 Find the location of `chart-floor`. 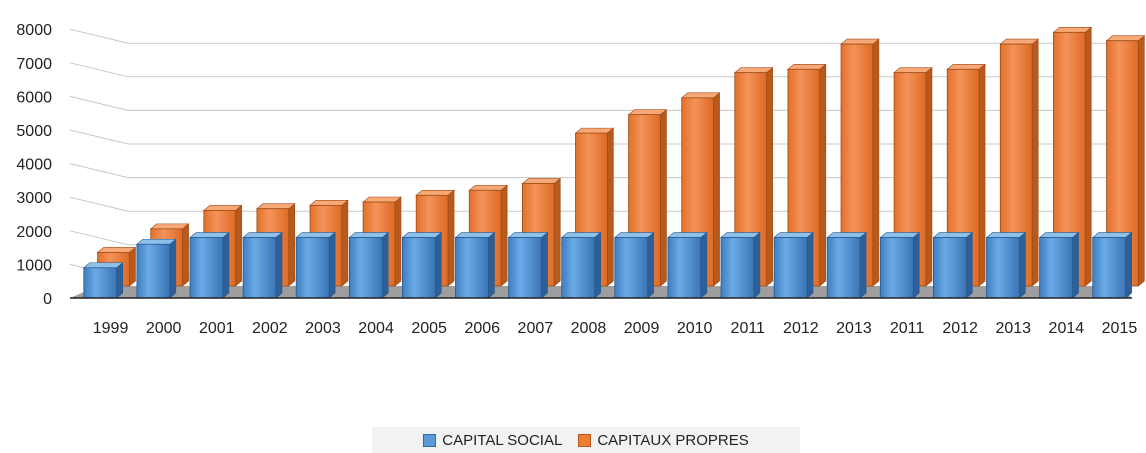

chart-floor is located at coordinates (601, 292).